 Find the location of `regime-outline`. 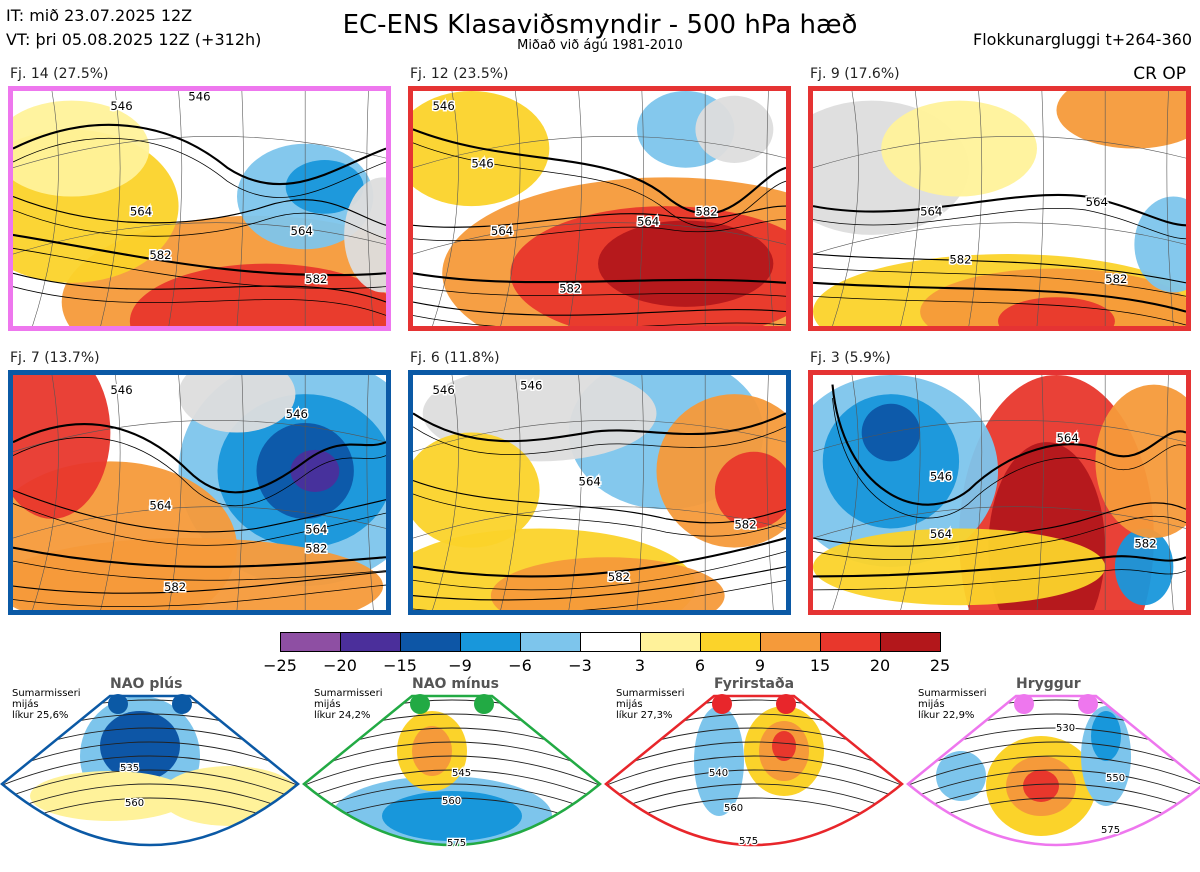

regime-outline is located at coordinates (452, 770).